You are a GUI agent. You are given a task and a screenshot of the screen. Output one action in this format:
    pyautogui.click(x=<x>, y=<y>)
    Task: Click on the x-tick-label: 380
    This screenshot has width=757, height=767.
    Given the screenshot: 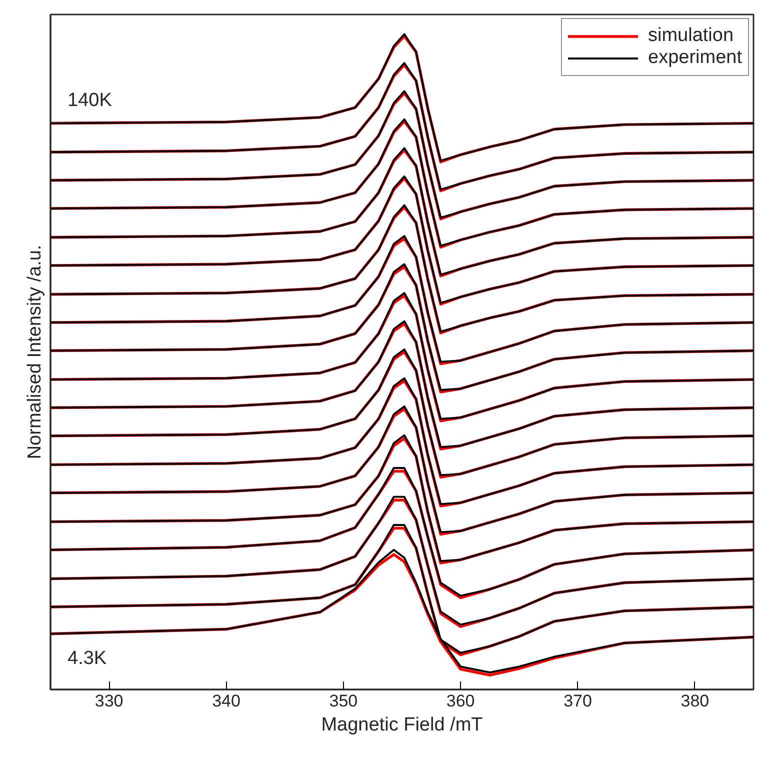 What is the action you would take?
    pyautogui.click(x=695, y=701)
    